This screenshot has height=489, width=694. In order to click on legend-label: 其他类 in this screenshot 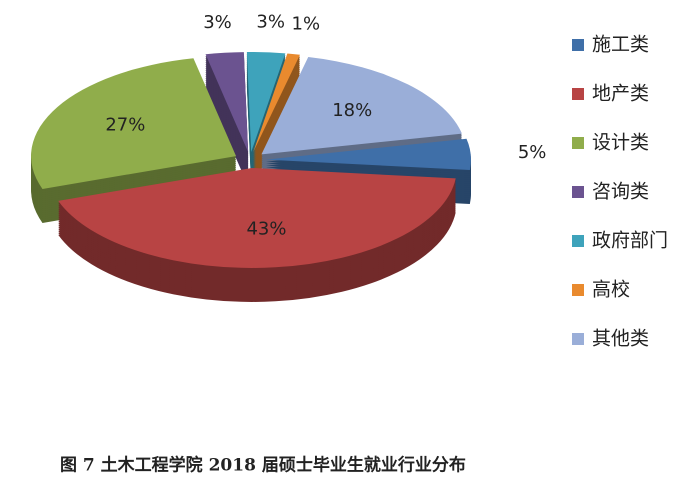, I will do `click(620, 339)`.